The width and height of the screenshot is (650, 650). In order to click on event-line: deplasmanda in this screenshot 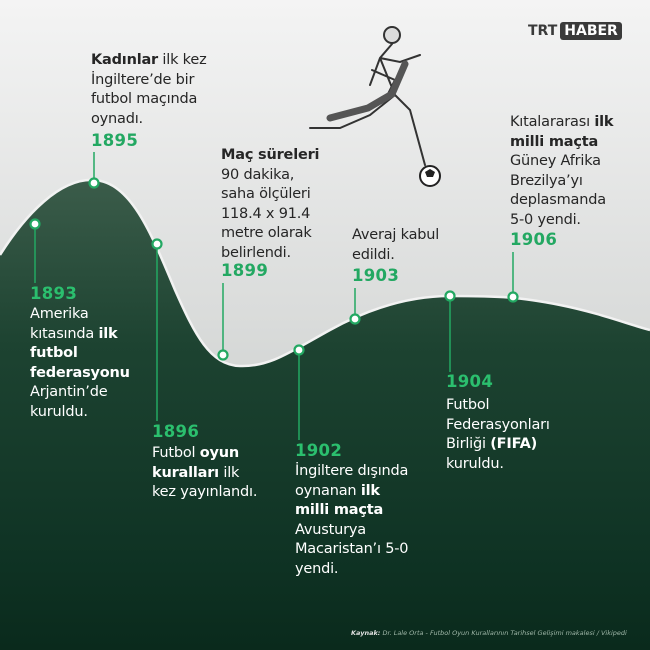, I will do `click(561, 201)`.